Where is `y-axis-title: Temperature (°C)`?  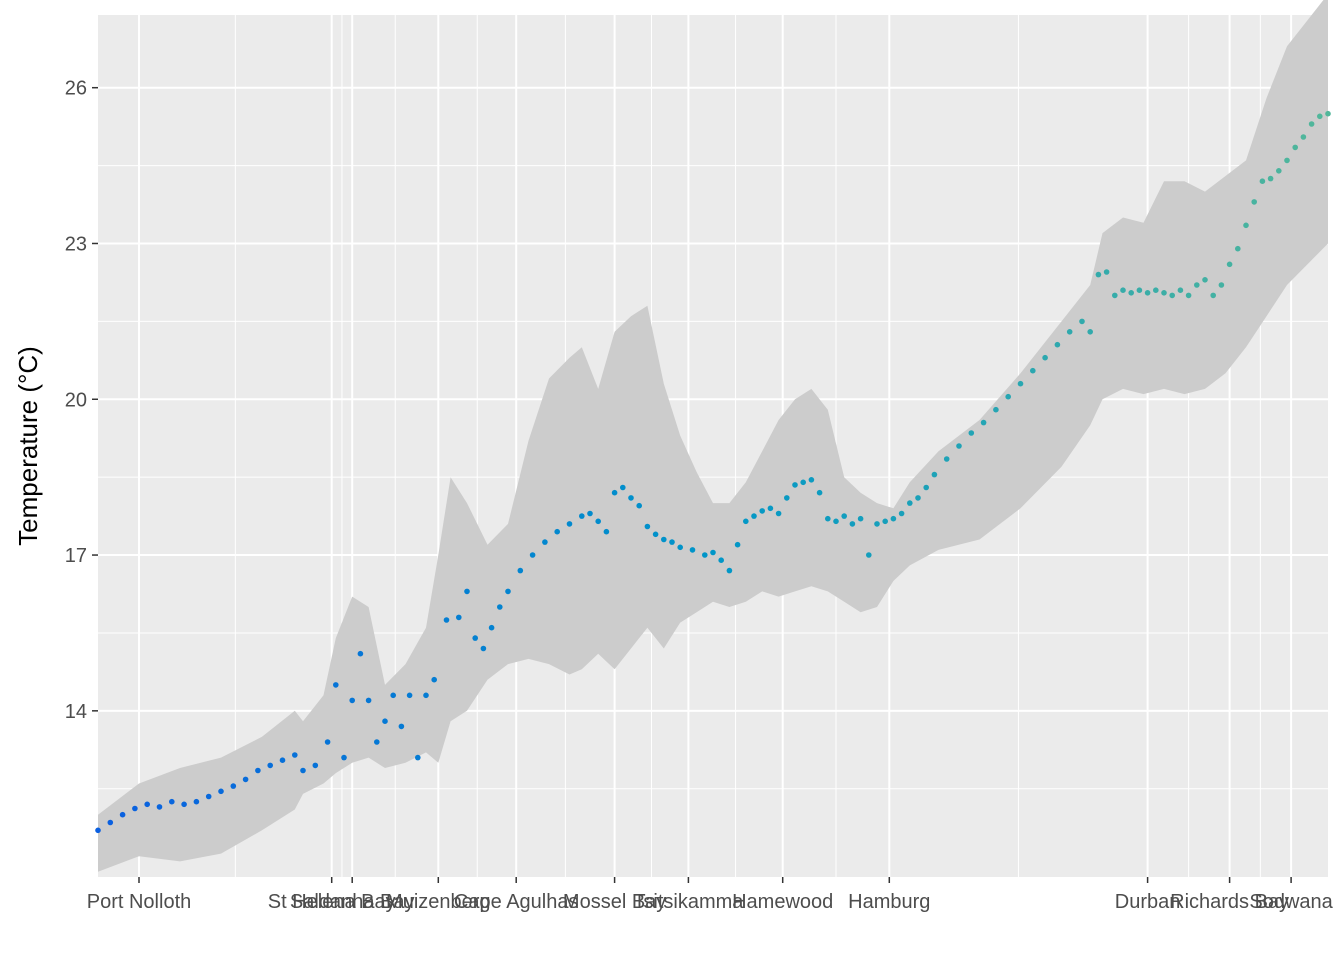
y-axis-title: Temperature (°C) is located at coordinates (28, 446).